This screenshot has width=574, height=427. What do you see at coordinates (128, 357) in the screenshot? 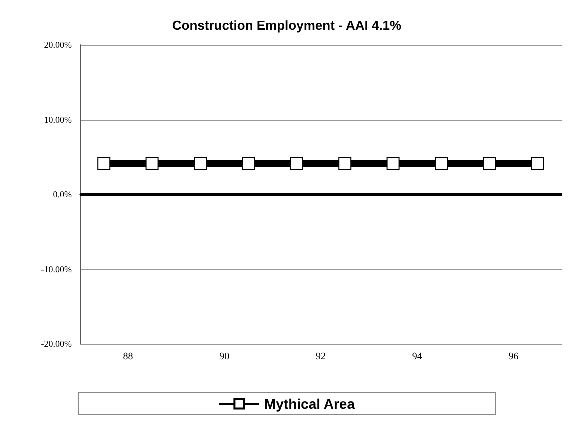
I see `x-tick-label: 88` at bounding box center [128, 357].